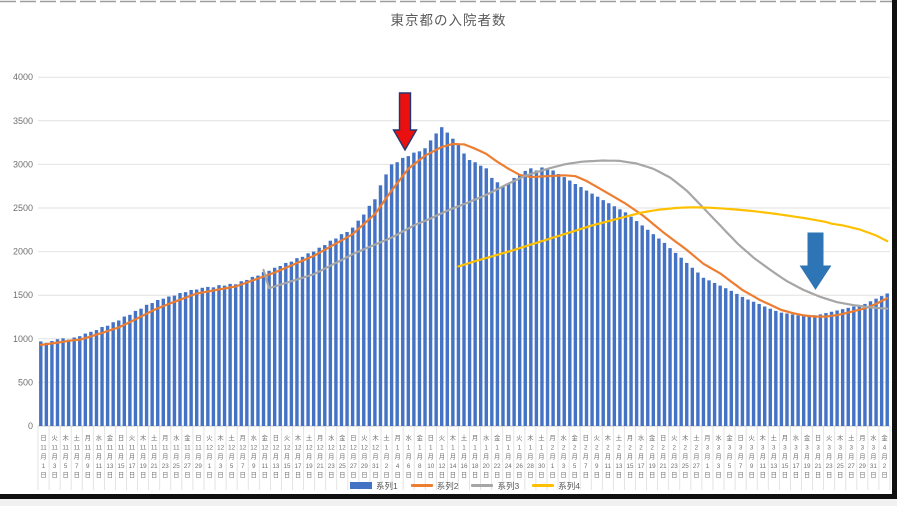  Describe the element at coordinates (374, 486) in the screenshot. I see `legend-item-series1: 系列1` at that location.